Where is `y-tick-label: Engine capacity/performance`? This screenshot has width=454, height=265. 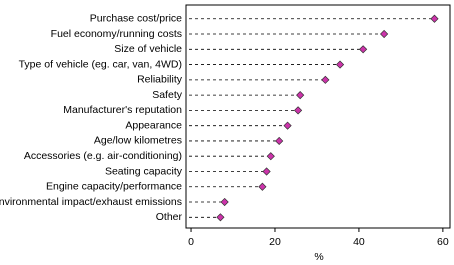
y-tick-label: Engine capacity/performance is located at coordinates (114, 187).